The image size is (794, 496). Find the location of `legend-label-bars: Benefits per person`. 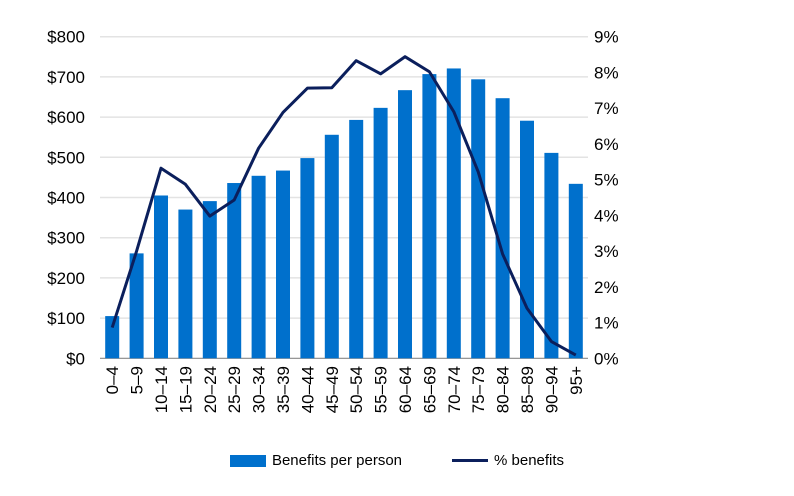

legend-label-bars: Benefits per person is located at coordinates (337, 460).